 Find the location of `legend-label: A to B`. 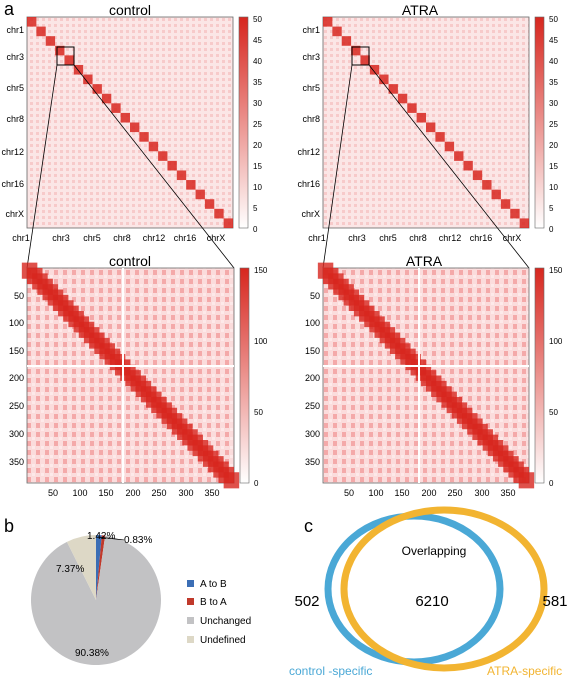

legend-label: A to B is located at coordinates (213, 584).